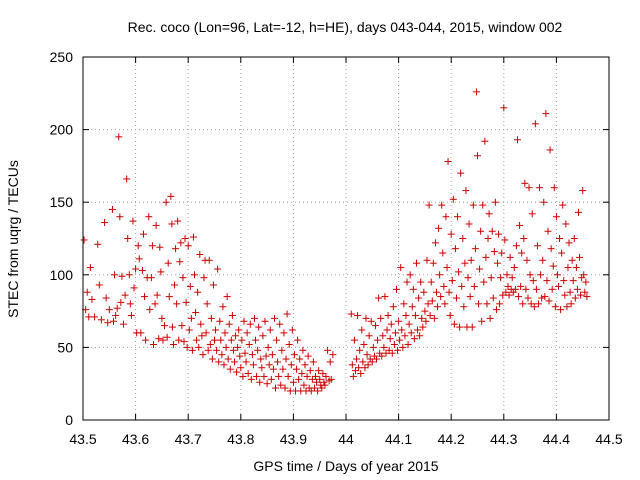  Describe the element at coordinates (82, 439) in the screenshot. I see `x-tick-label: 43.5` at that location.